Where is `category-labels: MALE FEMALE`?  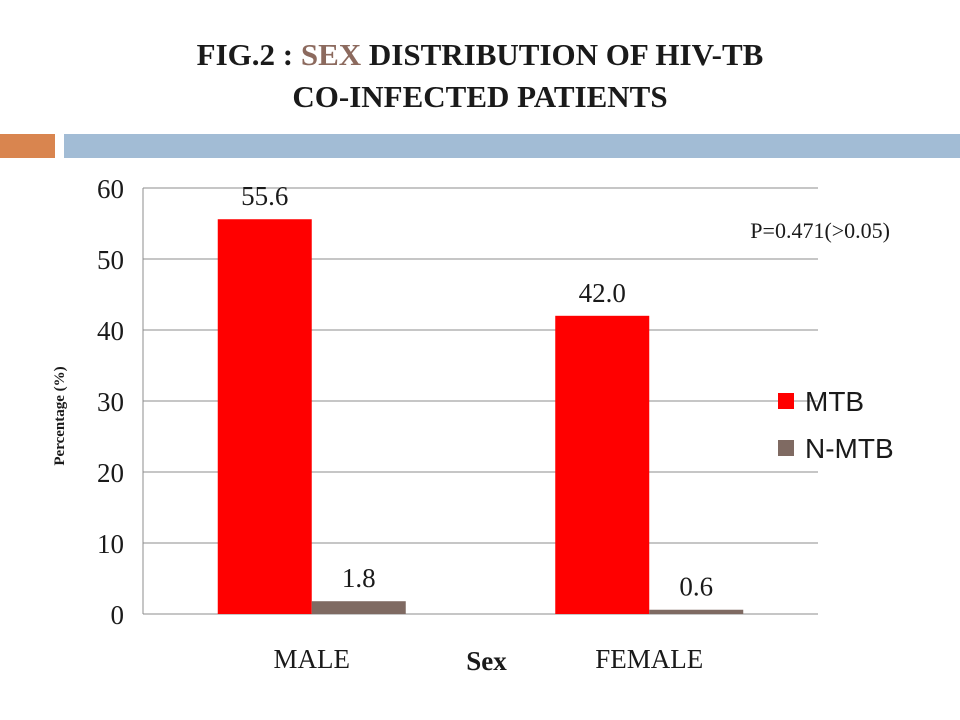 category-labels: MALE FEMALE is located at coordinates (489, 659).